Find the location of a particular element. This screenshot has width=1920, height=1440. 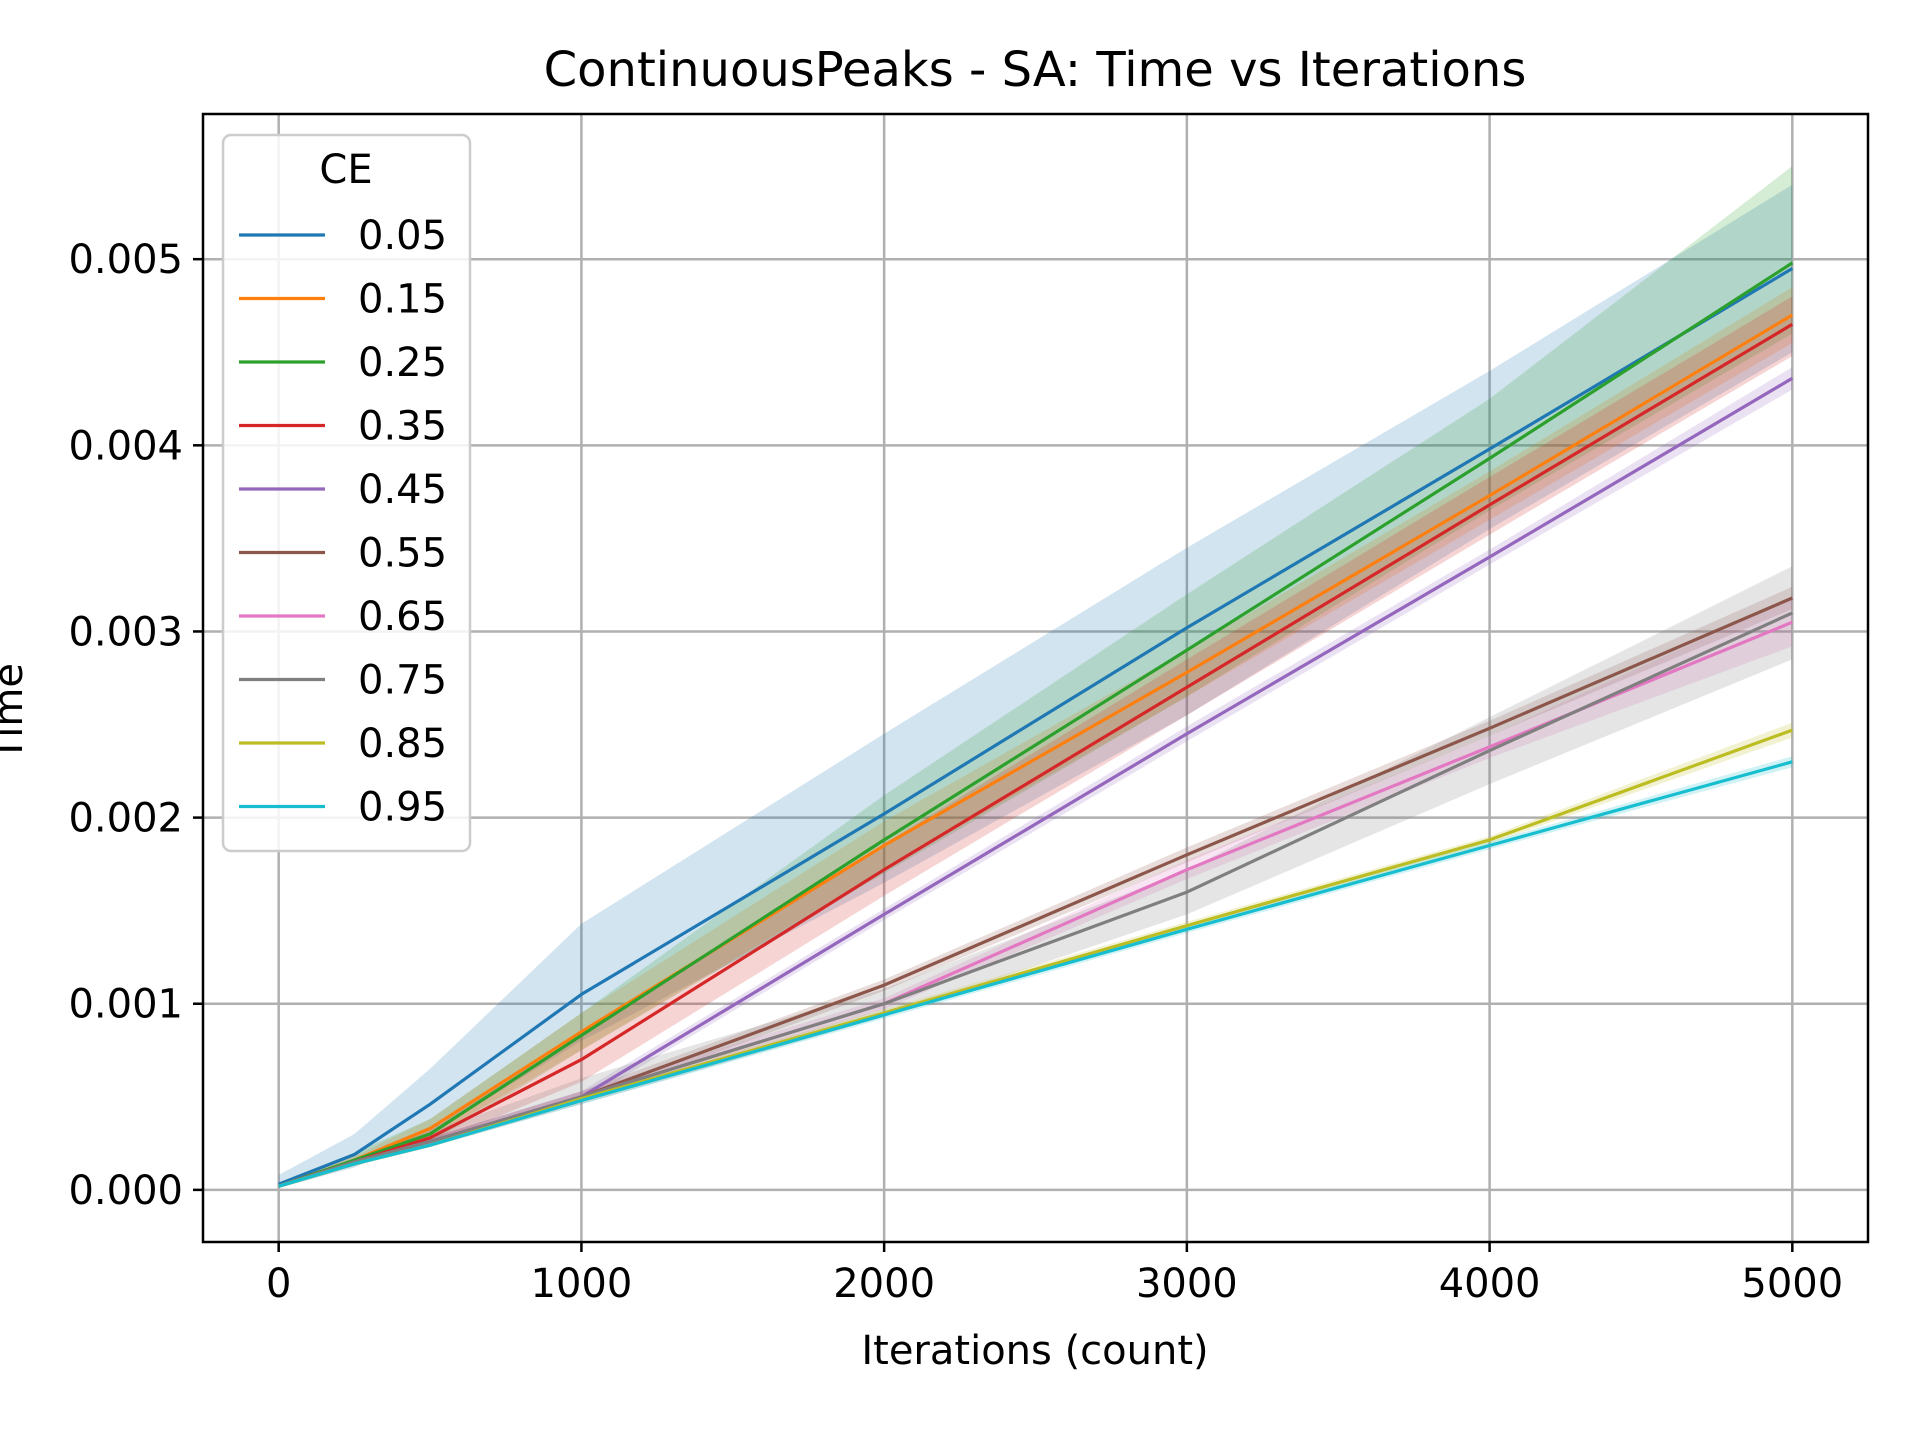

y-axis-ticks: 0.000 0.001 0.002 0.003 0.004 0.005 is located at coordinates (135, 725).